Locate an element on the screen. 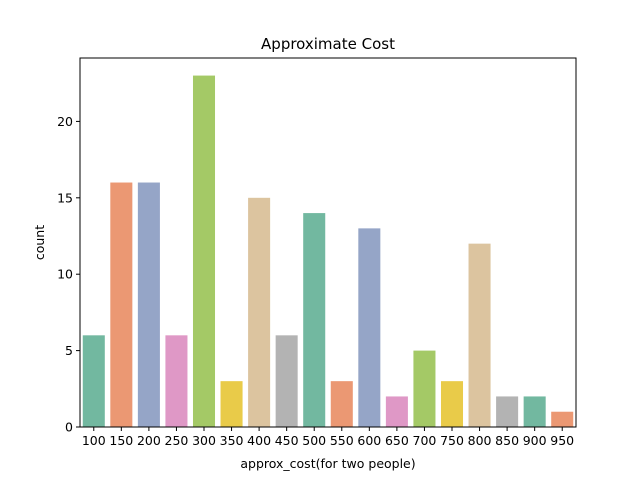 Image resolution: width=640 pixels, height=480 pixels. x-tick-label: 700 is located at coordinates (425, 440).